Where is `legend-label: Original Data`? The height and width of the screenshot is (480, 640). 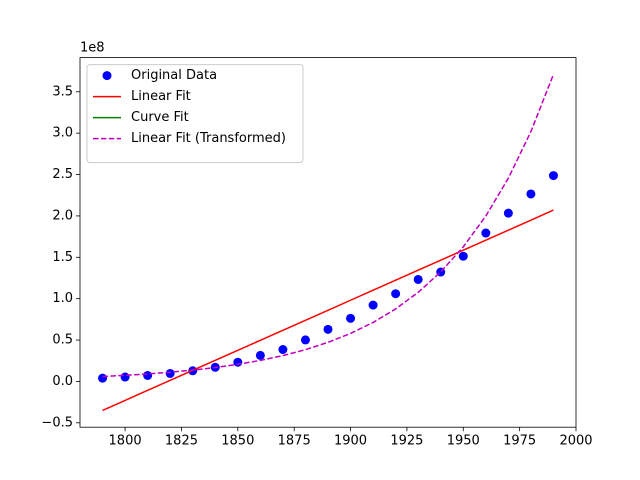
legend-label: Original Data is located at coordinates (174, 75).